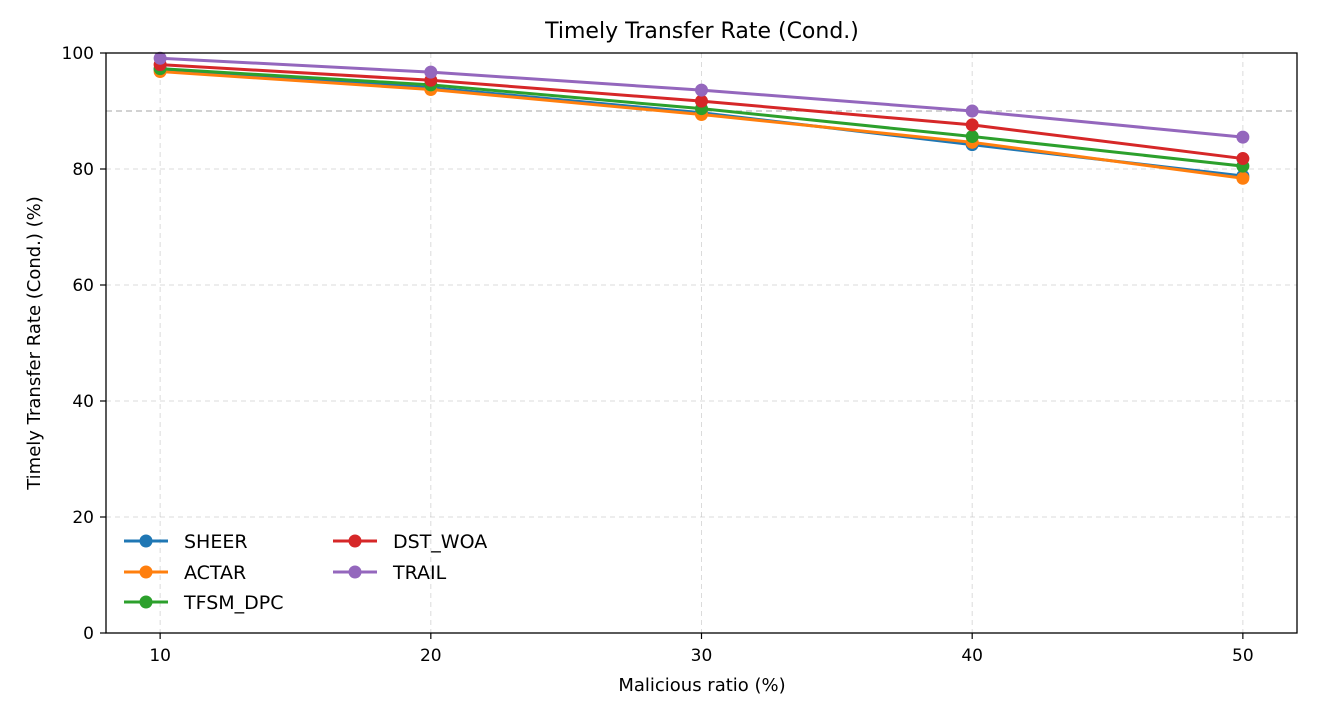 Image resolution: width=1320 pixels, height=720 pixels. I want to click on series-trail, so click(701, 97).